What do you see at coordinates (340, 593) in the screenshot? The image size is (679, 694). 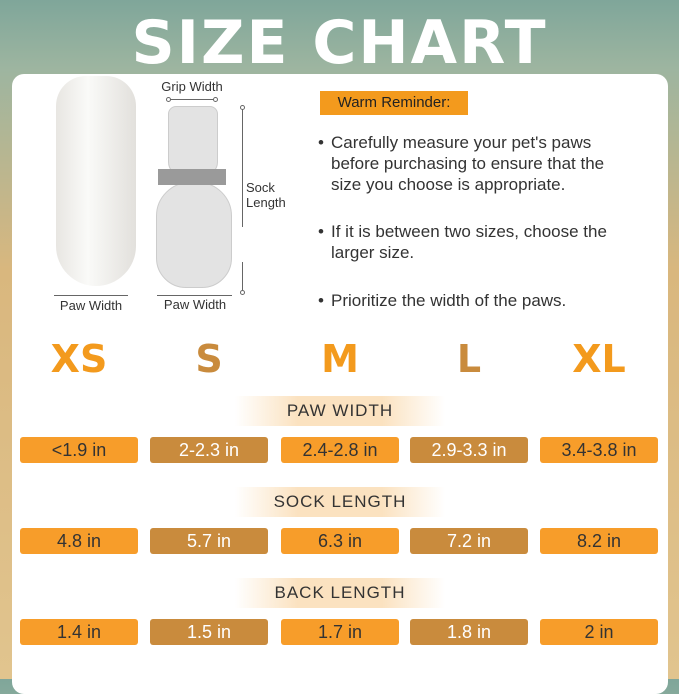 I see `row-header: BACK LENGTH` at bounding box center [340, 593].